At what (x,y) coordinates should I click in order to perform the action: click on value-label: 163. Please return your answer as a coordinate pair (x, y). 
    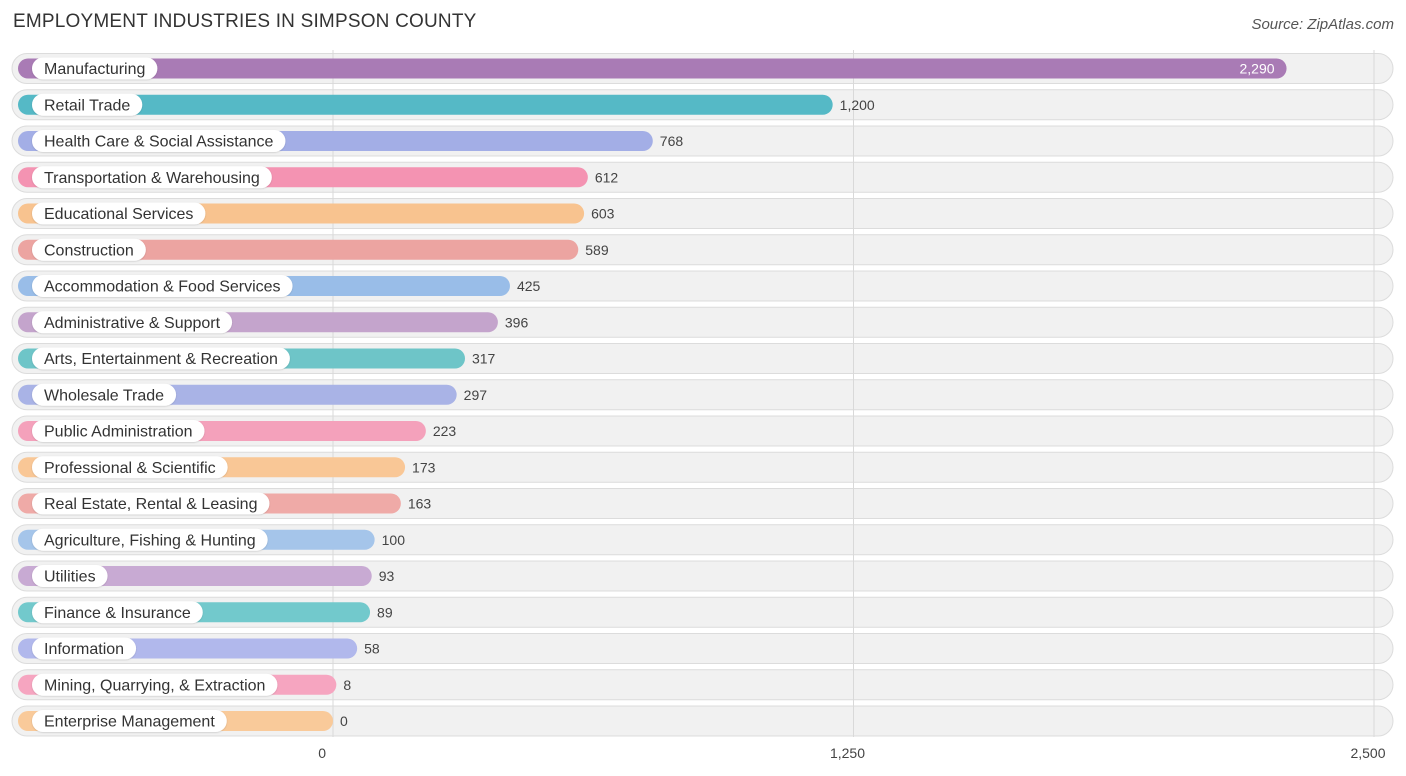
    Looking at the image, I should click on (420, 504).